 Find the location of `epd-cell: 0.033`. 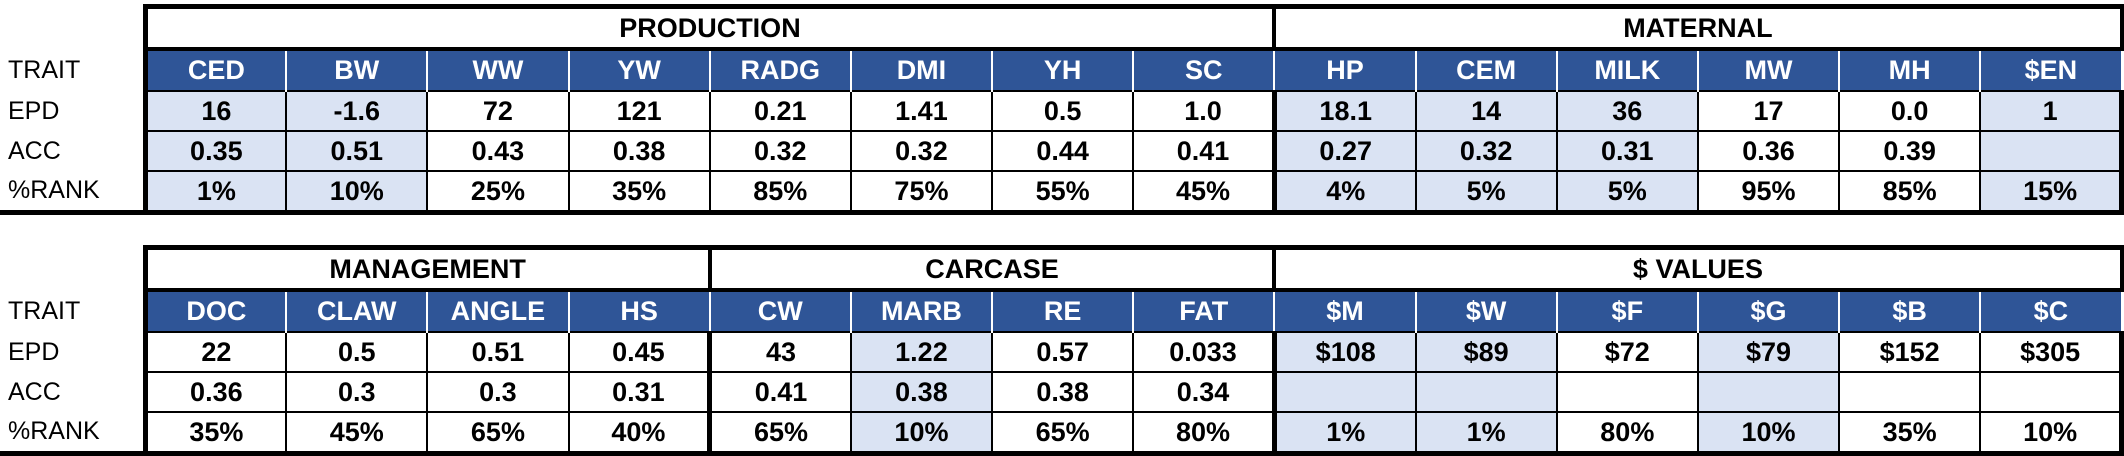

epd-cell: 0.033 is located at coordinates (1204, 352).